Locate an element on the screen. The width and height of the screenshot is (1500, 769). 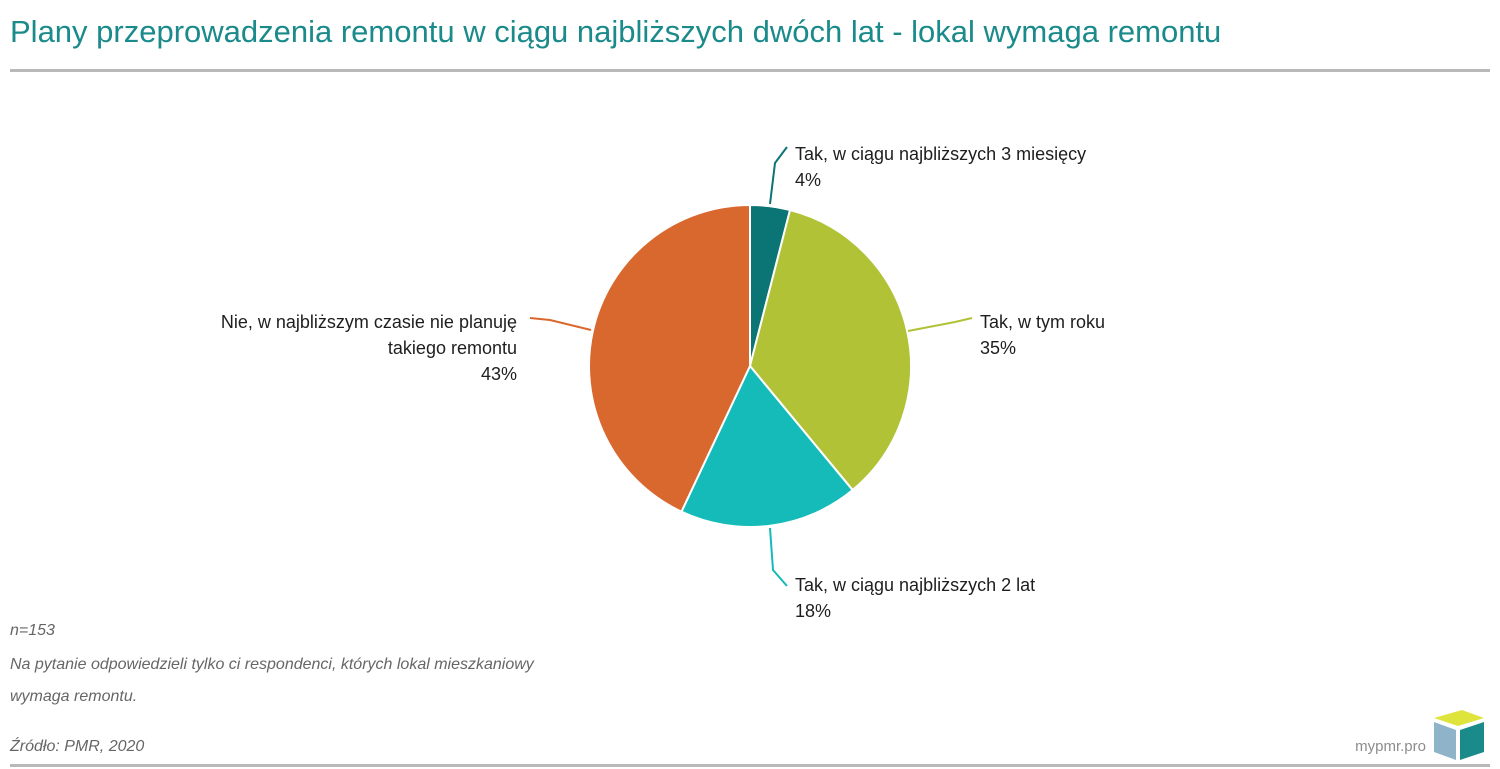
source-note: Źródło: PMR, 2020 is located at coordinates (77, 746).